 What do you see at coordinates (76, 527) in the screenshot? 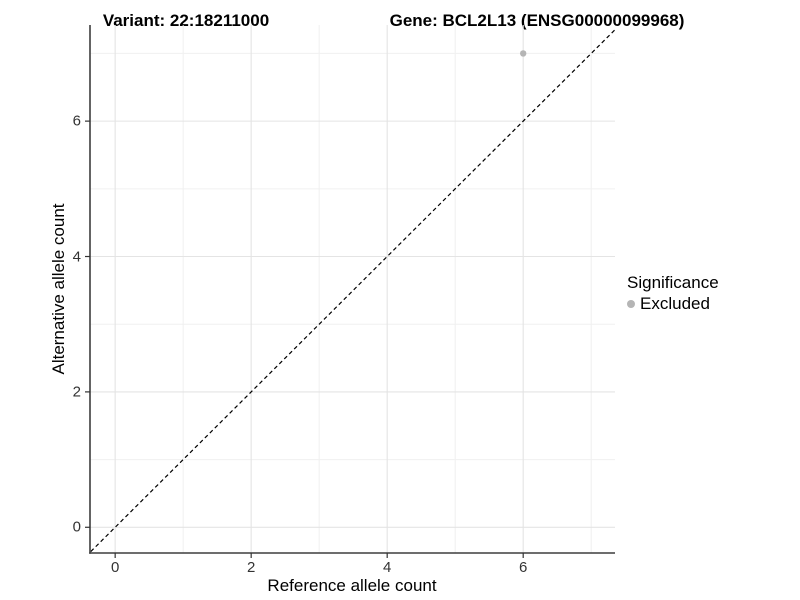
I see `y-tick-label: 0` at bounding box center [76, 527].